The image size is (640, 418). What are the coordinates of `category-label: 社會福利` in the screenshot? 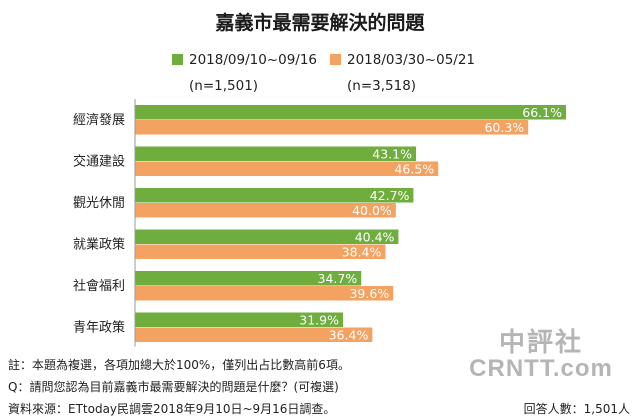 It's located at (99, 286).